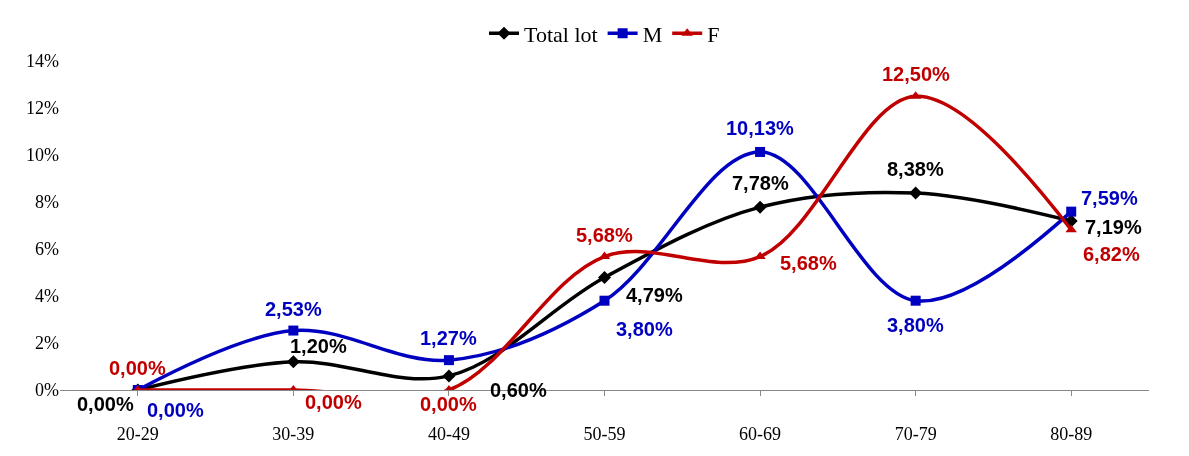 The image size is (1189, 456). I want to click on data-label: 6,82%, so click(1111, 254).